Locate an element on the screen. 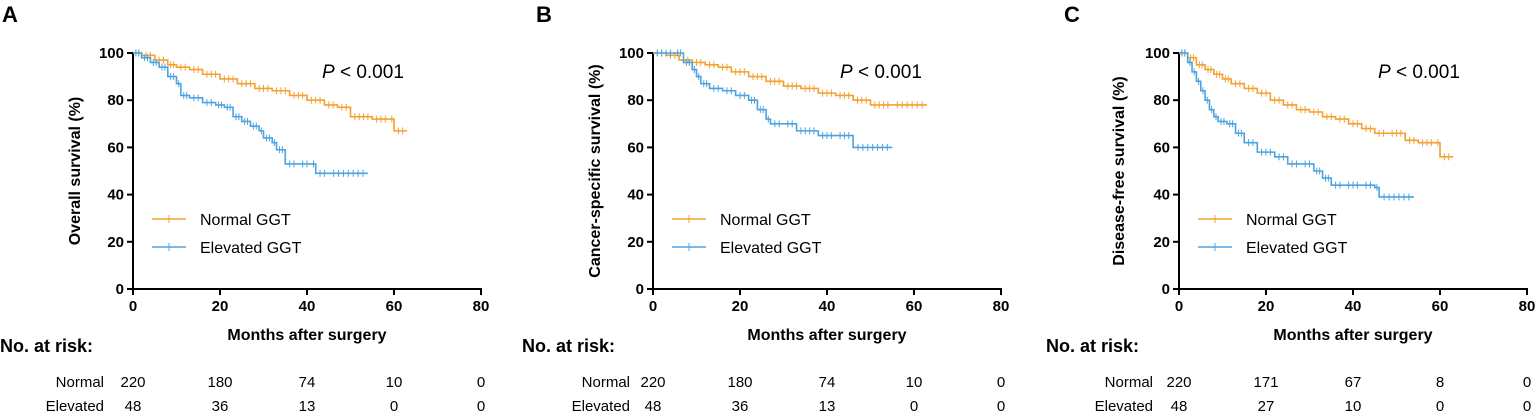 The height and width of the screenshot is (413, 1536). risk-value: 171 is located at coordinates (1265, 382).